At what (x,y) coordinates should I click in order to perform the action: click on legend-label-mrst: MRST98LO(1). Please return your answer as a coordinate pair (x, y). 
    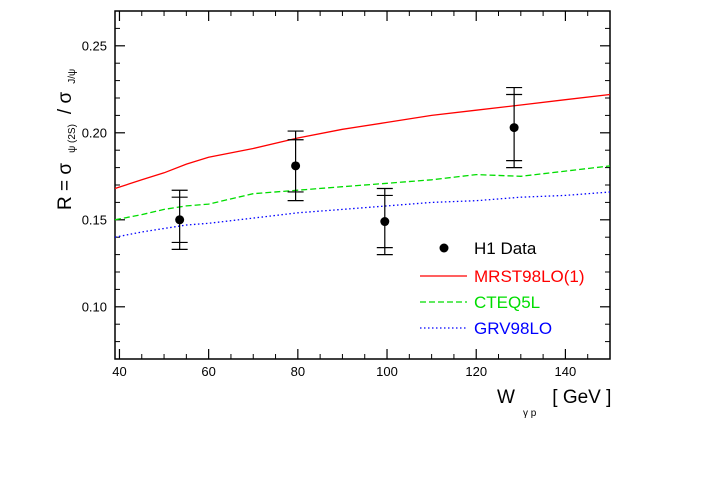
    Looking at the image, I should click on (529, 276).